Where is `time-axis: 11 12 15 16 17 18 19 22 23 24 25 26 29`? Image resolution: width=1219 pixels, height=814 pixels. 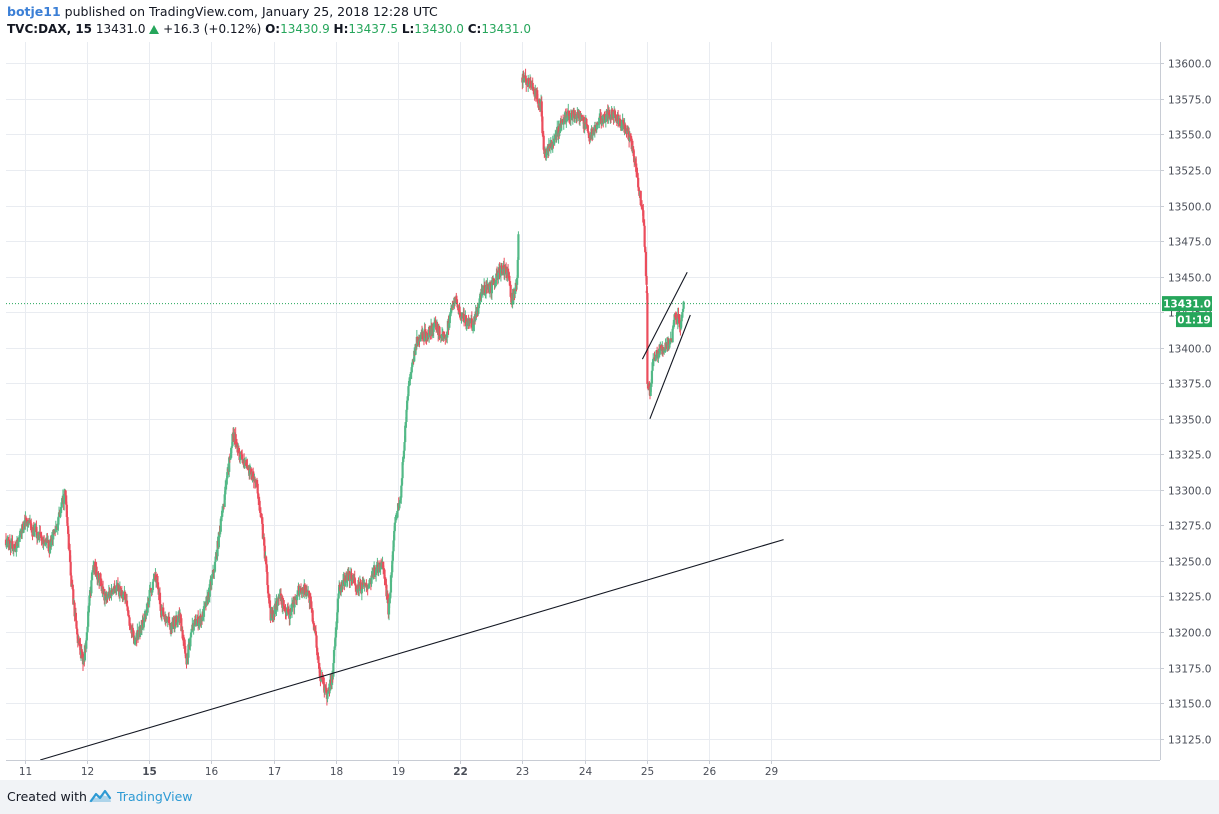 time-axis: 11 12 15 16 17 18 19 22 23 24 25 26 29 is located at coordinates (398, 769).